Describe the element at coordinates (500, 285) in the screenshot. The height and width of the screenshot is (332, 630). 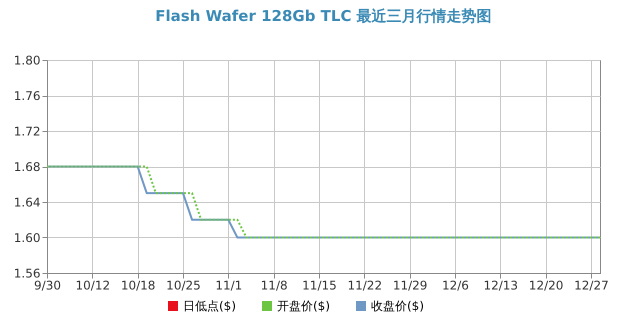
I see `x-tick-label: 12/13` at that location.